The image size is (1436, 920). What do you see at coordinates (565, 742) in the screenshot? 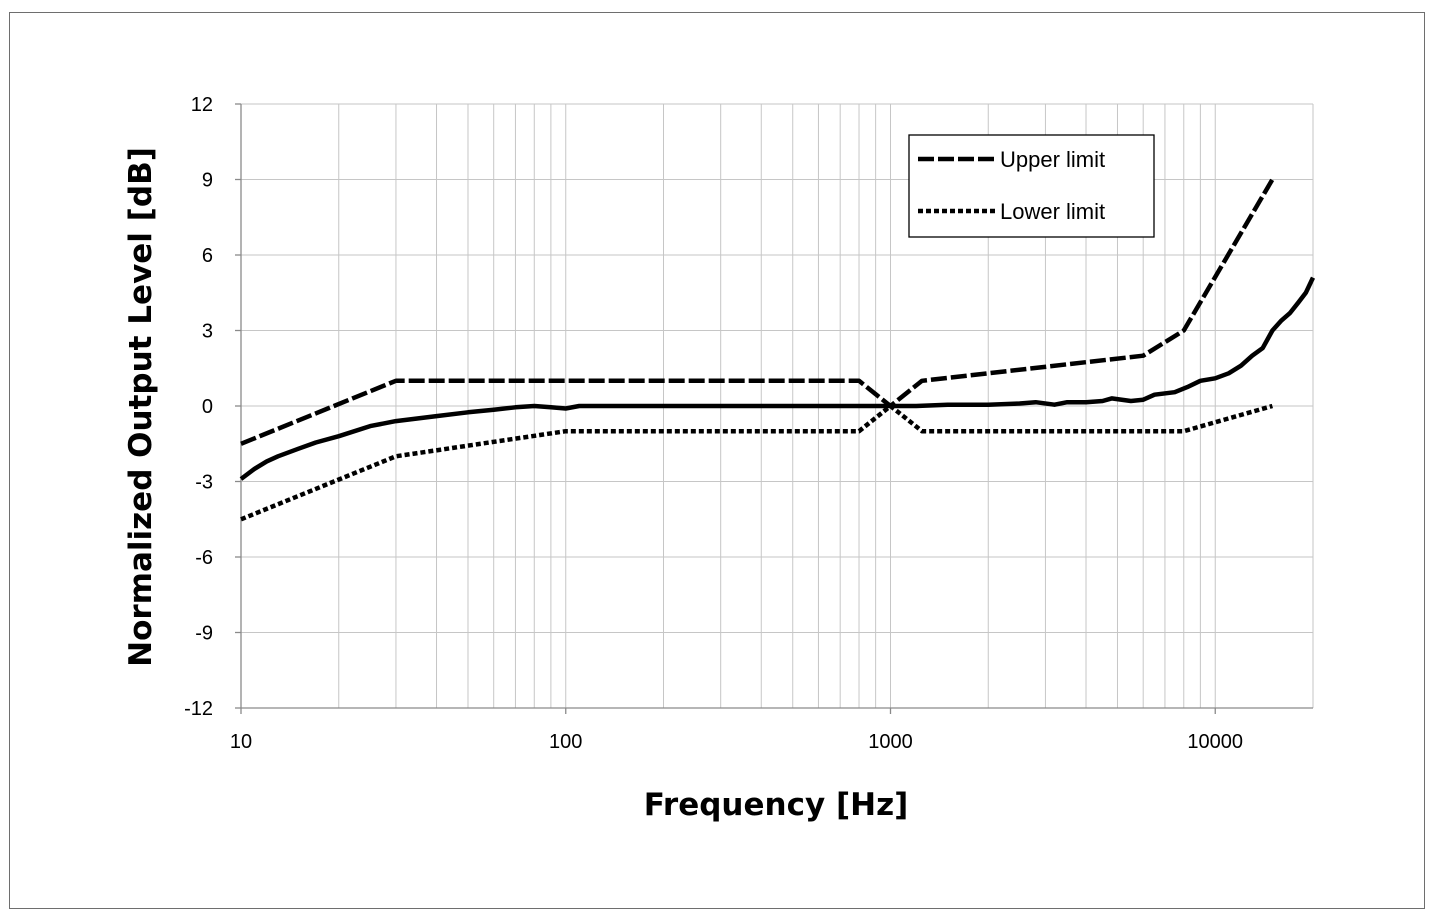
I see `x-tick-label: 100` at bounding box center [565, 742].